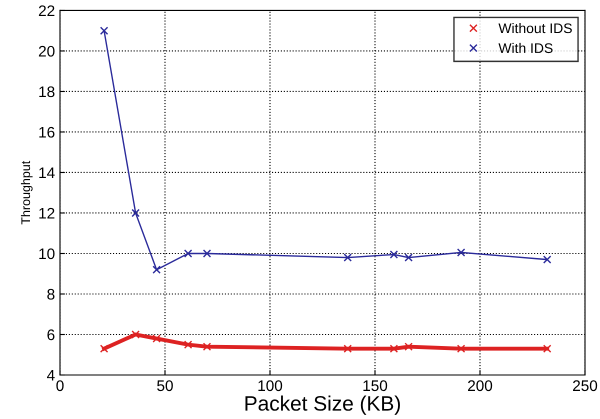  What do you see at coordinates (50, 375) in the screenshot?
I see `y-tick-label: 4` at bounding box center [50, 375].